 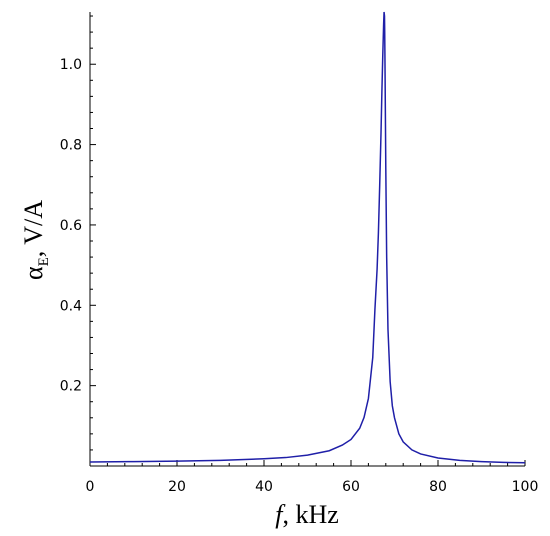 I want to click on y-tick-label: 0.2, so click(x=71, y=387).